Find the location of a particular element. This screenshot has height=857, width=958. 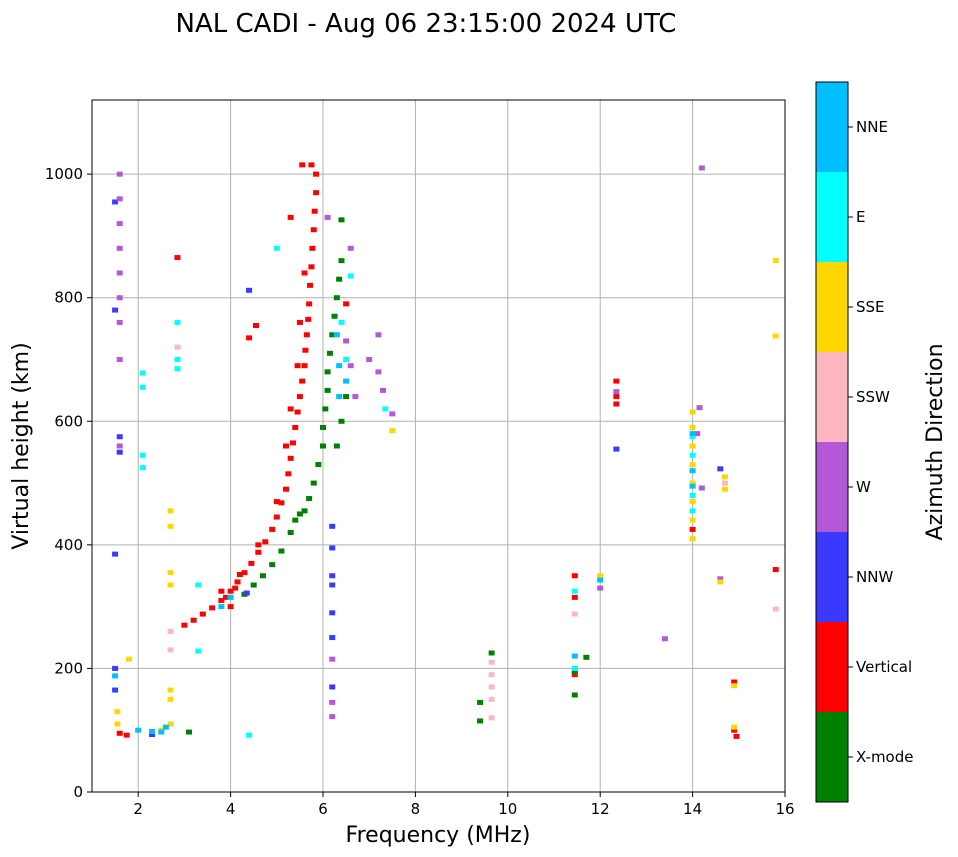

x-tick-label: 2 is located at coordinates (138, 809).